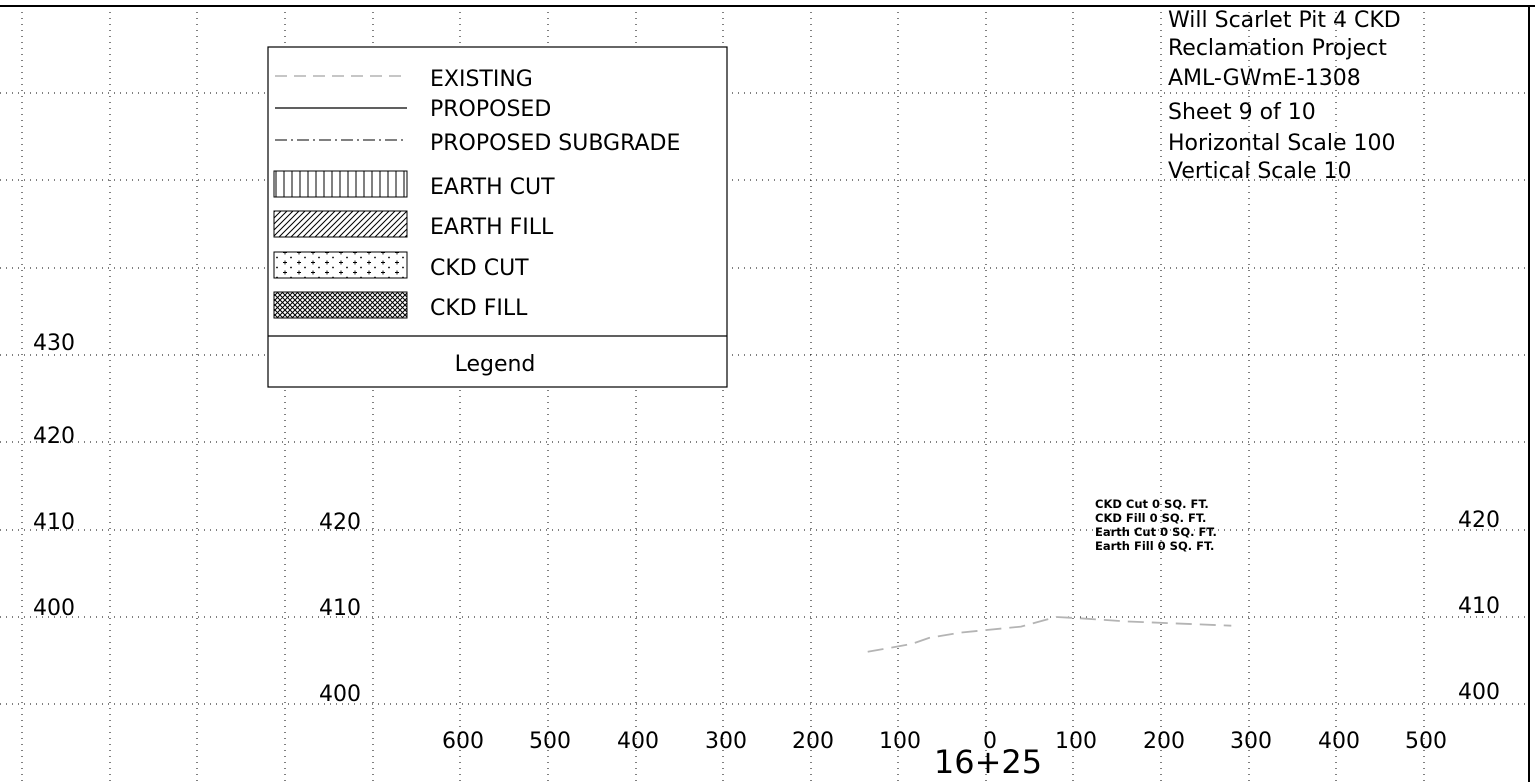 Image resolution: width=1535 pixels, height=782 pixels. Describe the element at coordinates (340, 694) in the screenshot. I see `inner-left-elevation-400: 400` at that location.